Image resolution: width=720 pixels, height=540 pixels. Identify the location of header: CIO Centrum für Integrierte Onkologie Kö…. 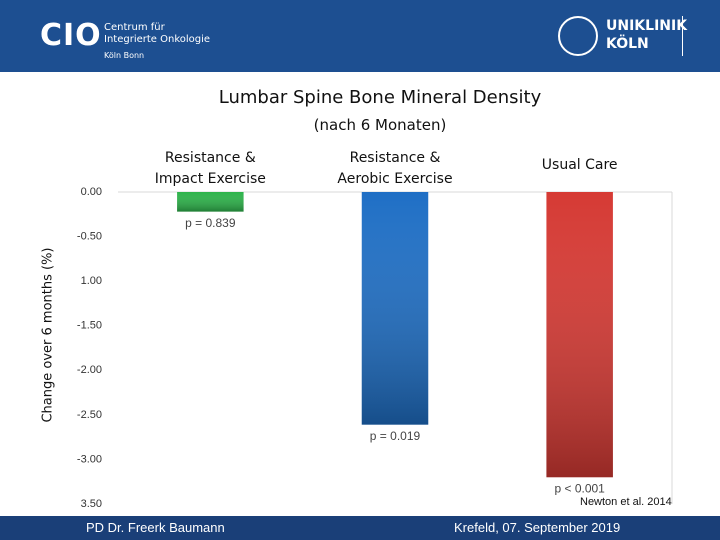
(360, 36).